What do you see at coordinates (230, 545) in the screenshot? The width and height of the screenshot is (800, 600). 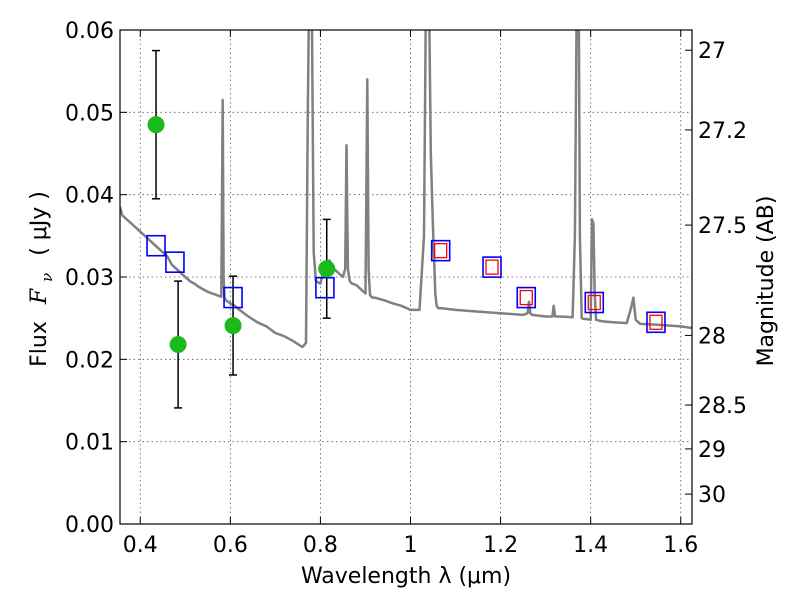 I see `x-tick-label: 0.6` at bounding box center [230, 545].